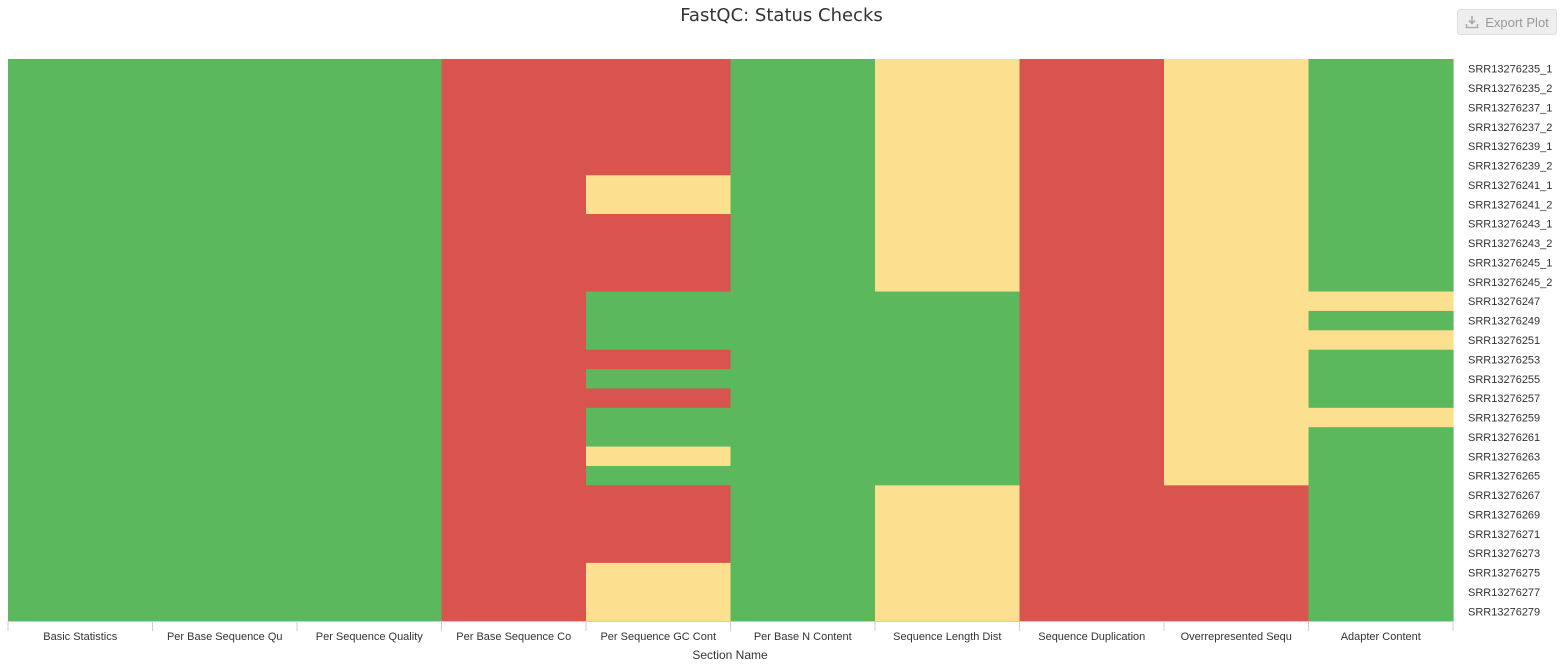 The width and height of the screenshot is (1563, 667). Describe the element at coordinates (1507, 22) in the screenshot. I see `export-plot-button: Export Plot` at that location.